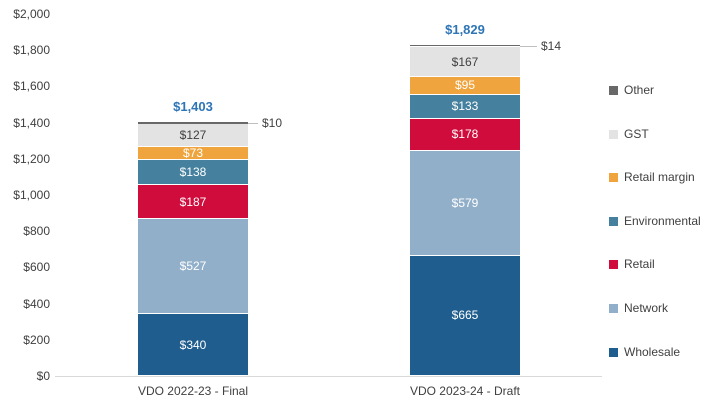 The height and width of the screenshot is (407, 720). What do you see at coordinates (613, 352) in the screenshot?
I see `legend-swatch-wholesale` at bounding box center [613, 352].